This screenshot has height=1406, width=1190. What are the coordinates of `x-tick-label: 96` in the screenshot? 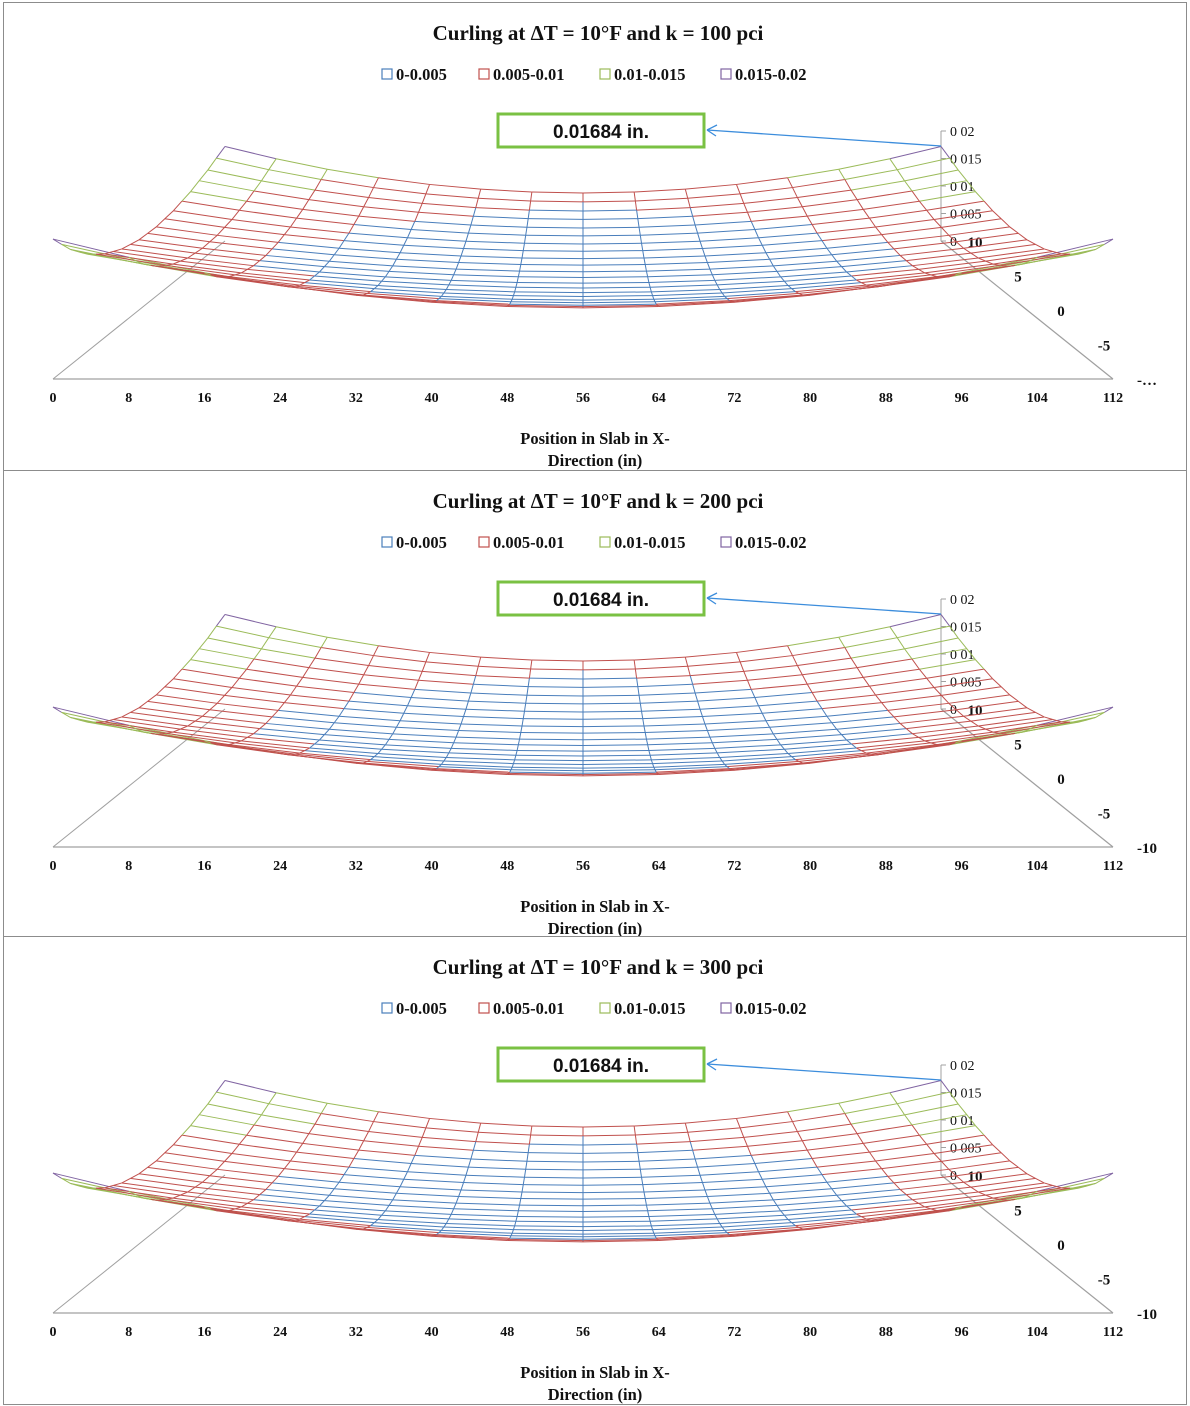 It's located at (962, 1332).